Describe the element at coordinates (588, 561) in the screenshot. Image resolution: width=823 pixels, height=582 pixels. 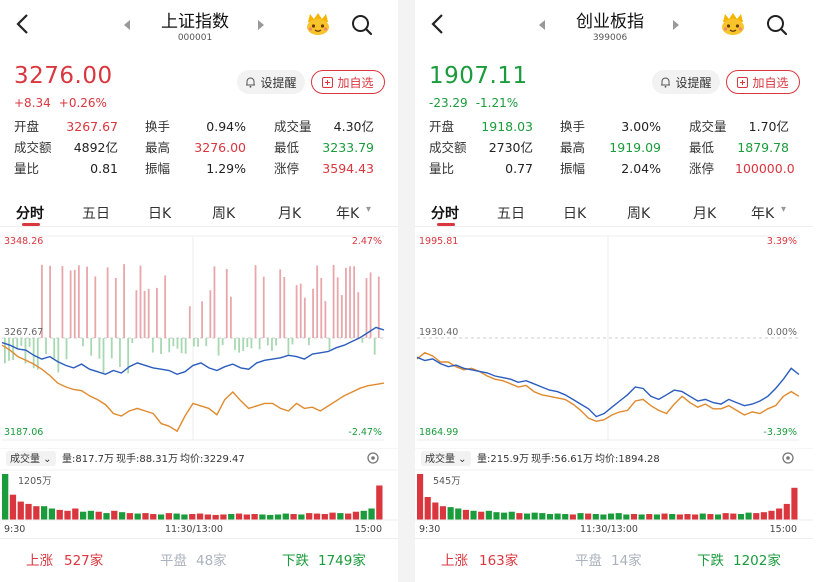
I see `unchanged-label: 平盘` at that location.